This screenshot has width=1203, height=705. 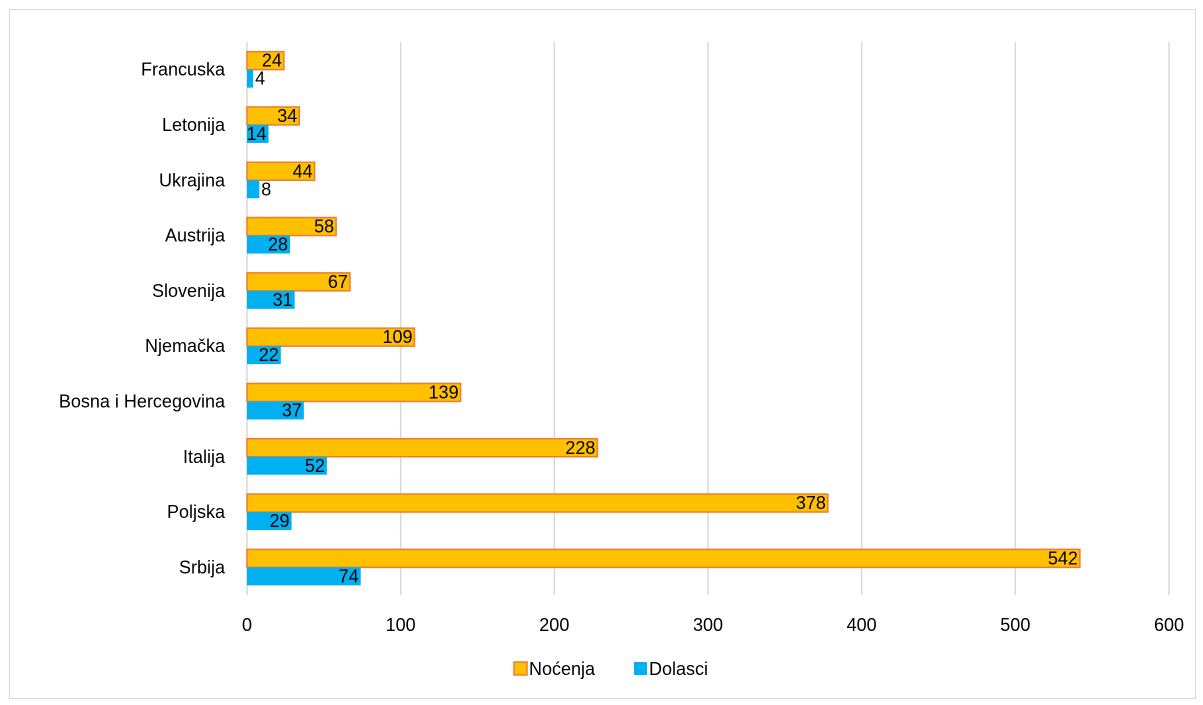 What do you see at coordinates (1063, 558) in the screenshot?
I see `data-label-nocenja: 542` at bounding box center [1063, 558].